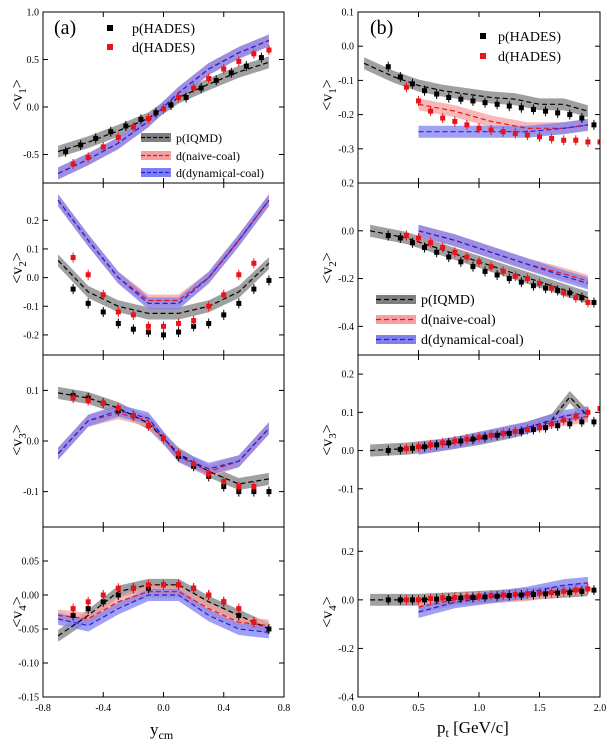 The image size is (608, 741). I want to click on panel-b-v3: -0.1 0.0 0.1 0.2, so click(469, 441).